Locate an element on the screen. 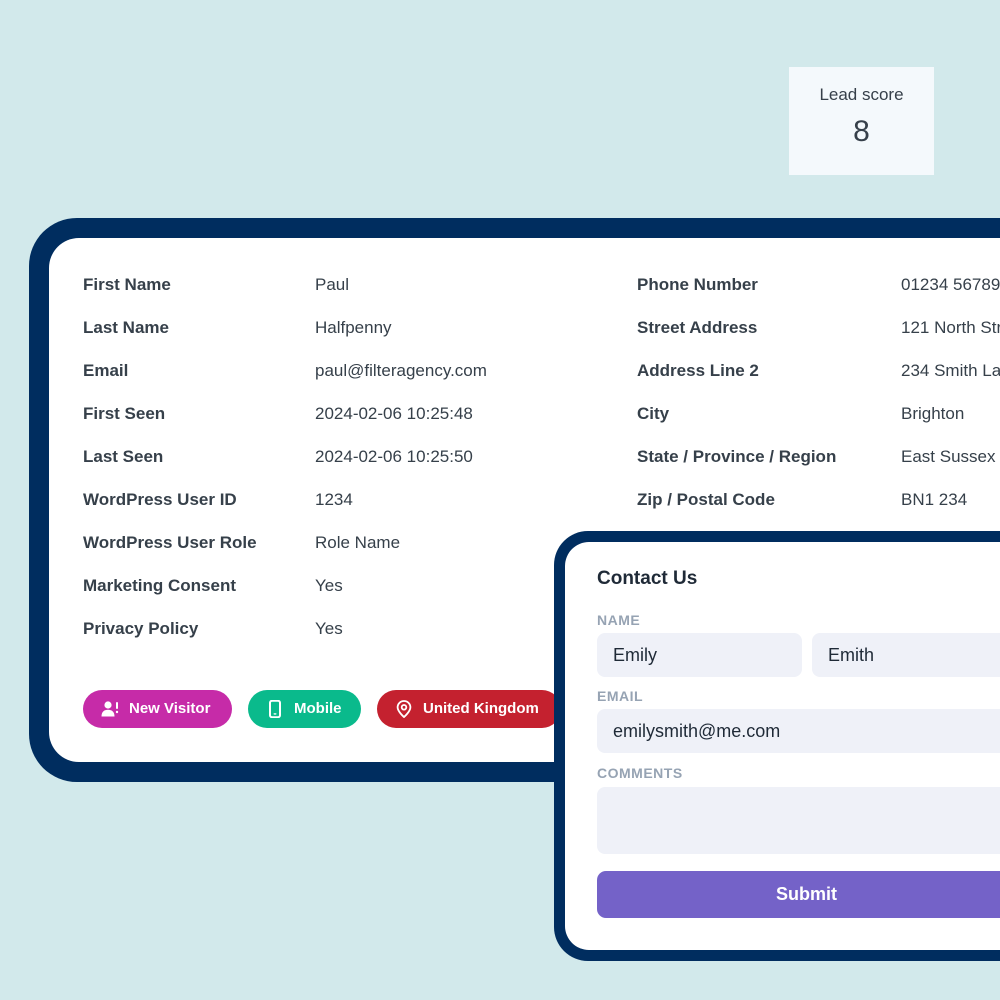 The width and height of the screenshot is (1000, 1000). field-label: Street Address is located at coordinates (697, 327).